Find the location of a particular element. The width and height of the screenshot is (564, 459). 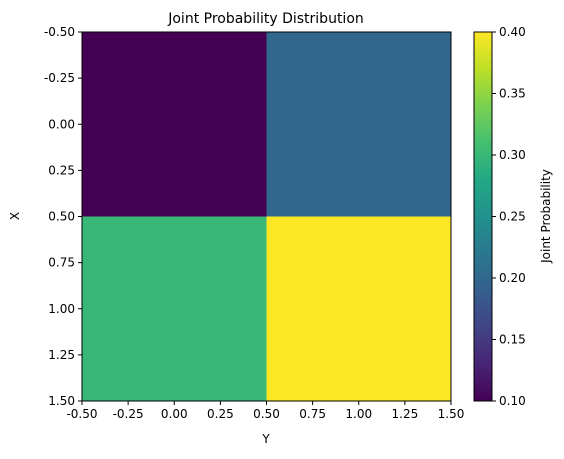

colorbar-axis: 0.10 0.15 0.20 0.25 0.30 0.35 0.40 is located at coordinates (509, 216).